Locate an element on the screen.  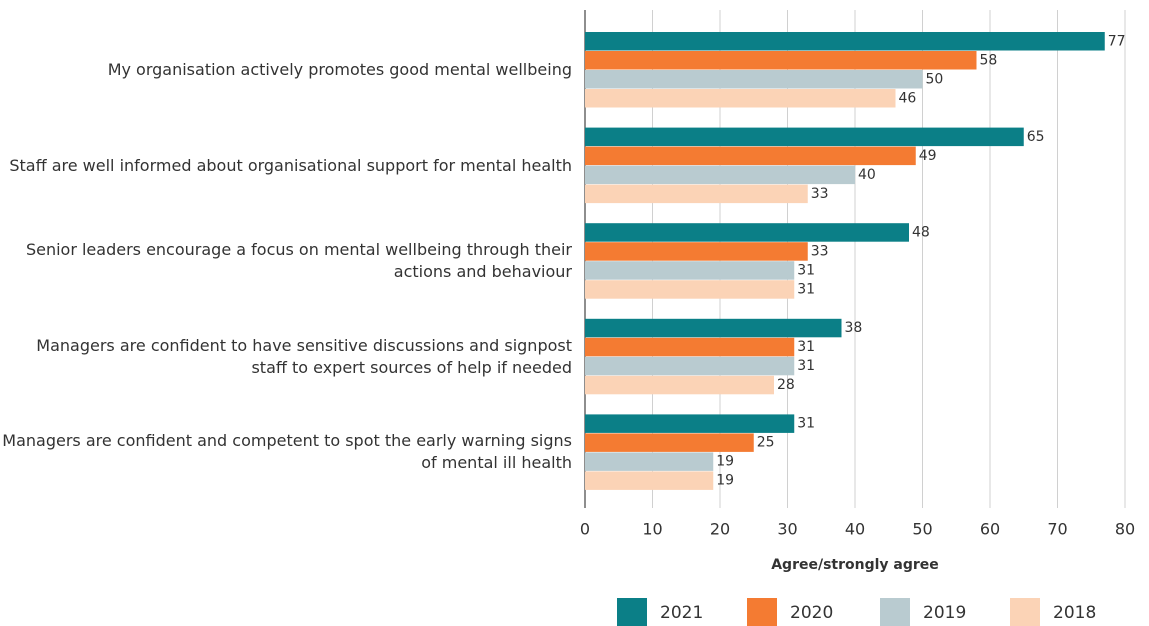
x-tick-label: 70 is located at coordinates (1057, 529).